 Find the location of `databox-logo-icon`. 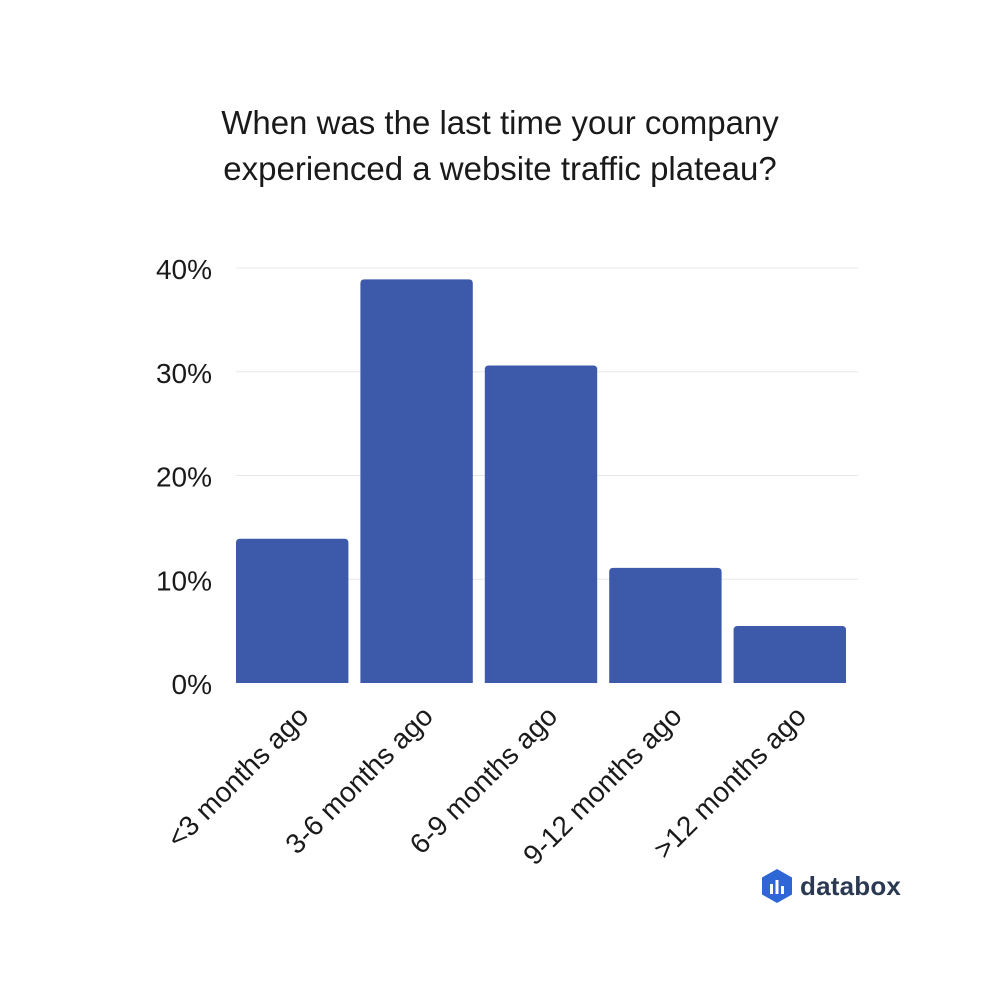

databox-logo-icon is located at coordinates (777, 886).